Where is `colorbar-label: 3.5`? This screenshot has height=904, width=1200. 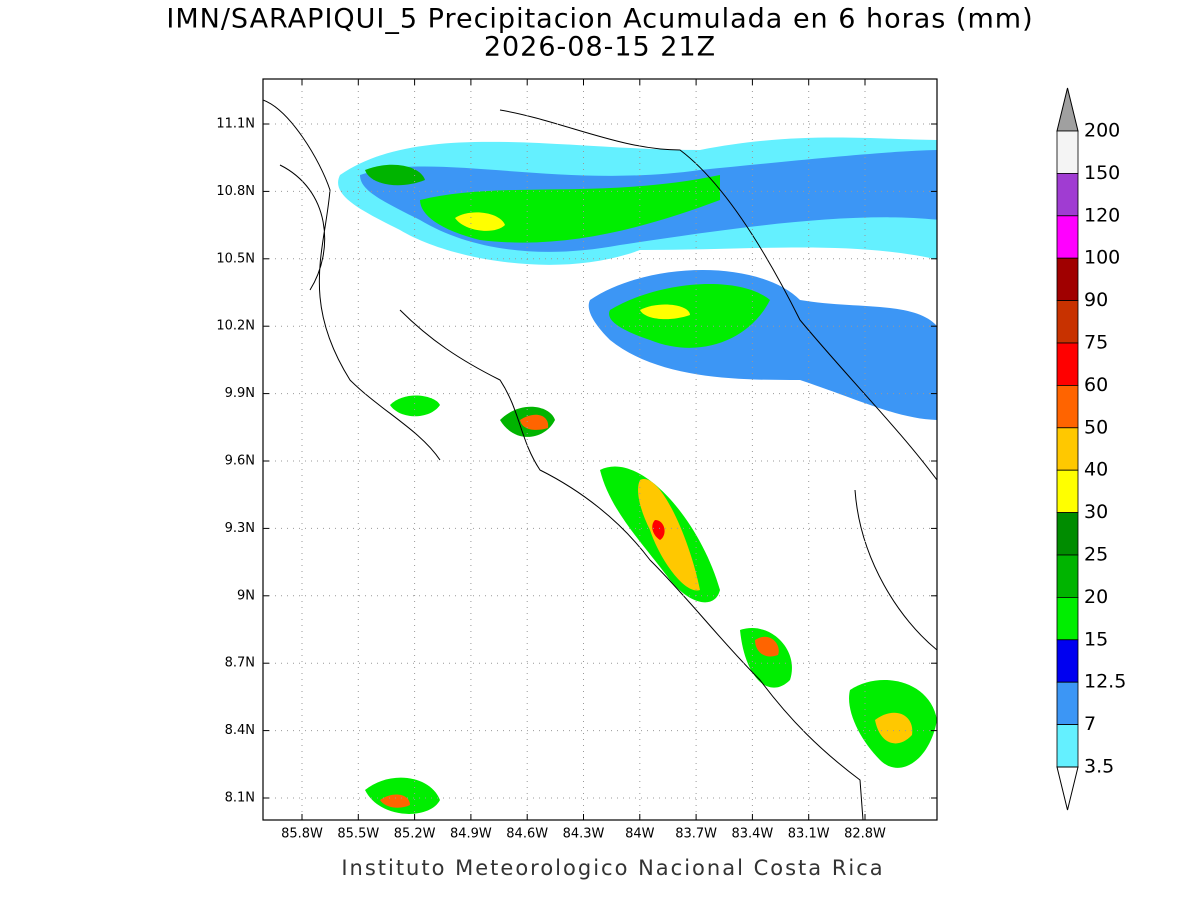
colorbar-label: 3.5 is located at coordinates (1099, 767).